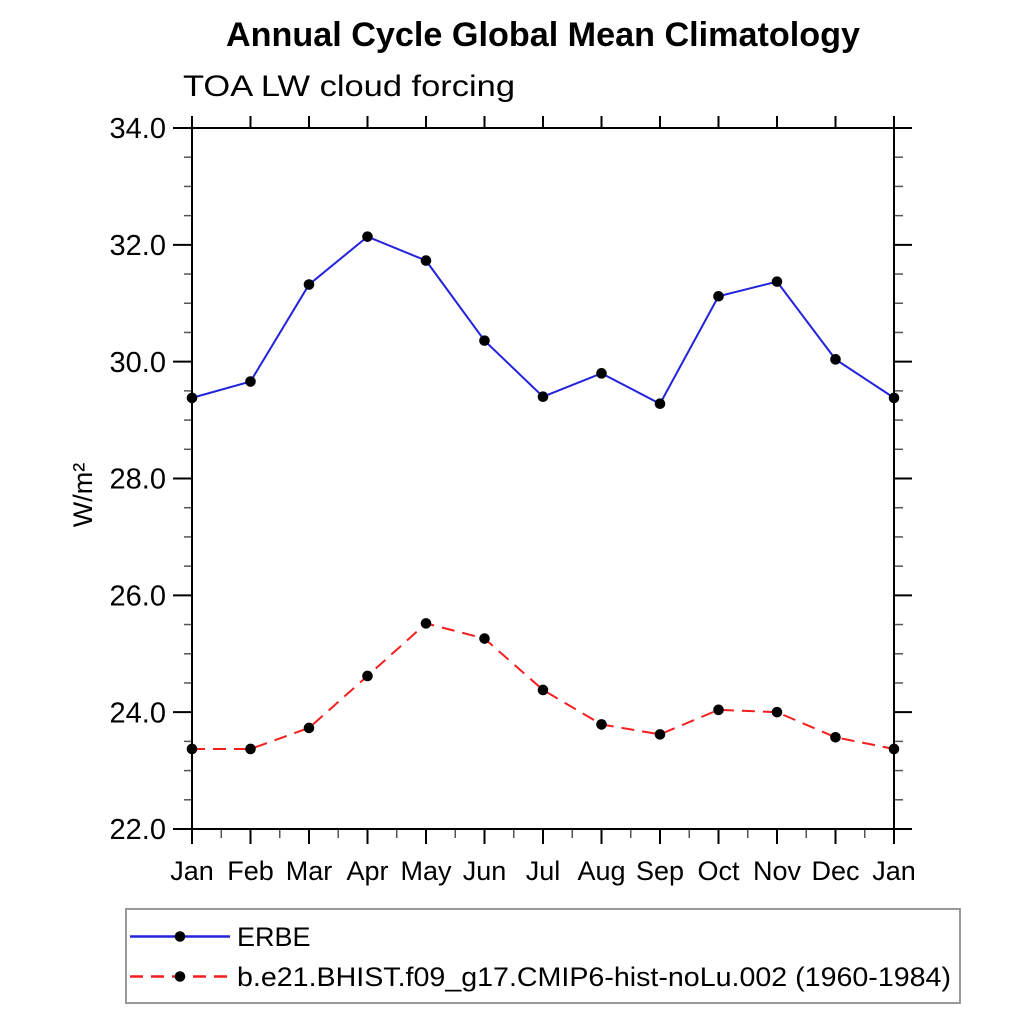 This screenshot has width=1024, height=1029. I want to click on x-tick-label: Apr, so click(367, 871).